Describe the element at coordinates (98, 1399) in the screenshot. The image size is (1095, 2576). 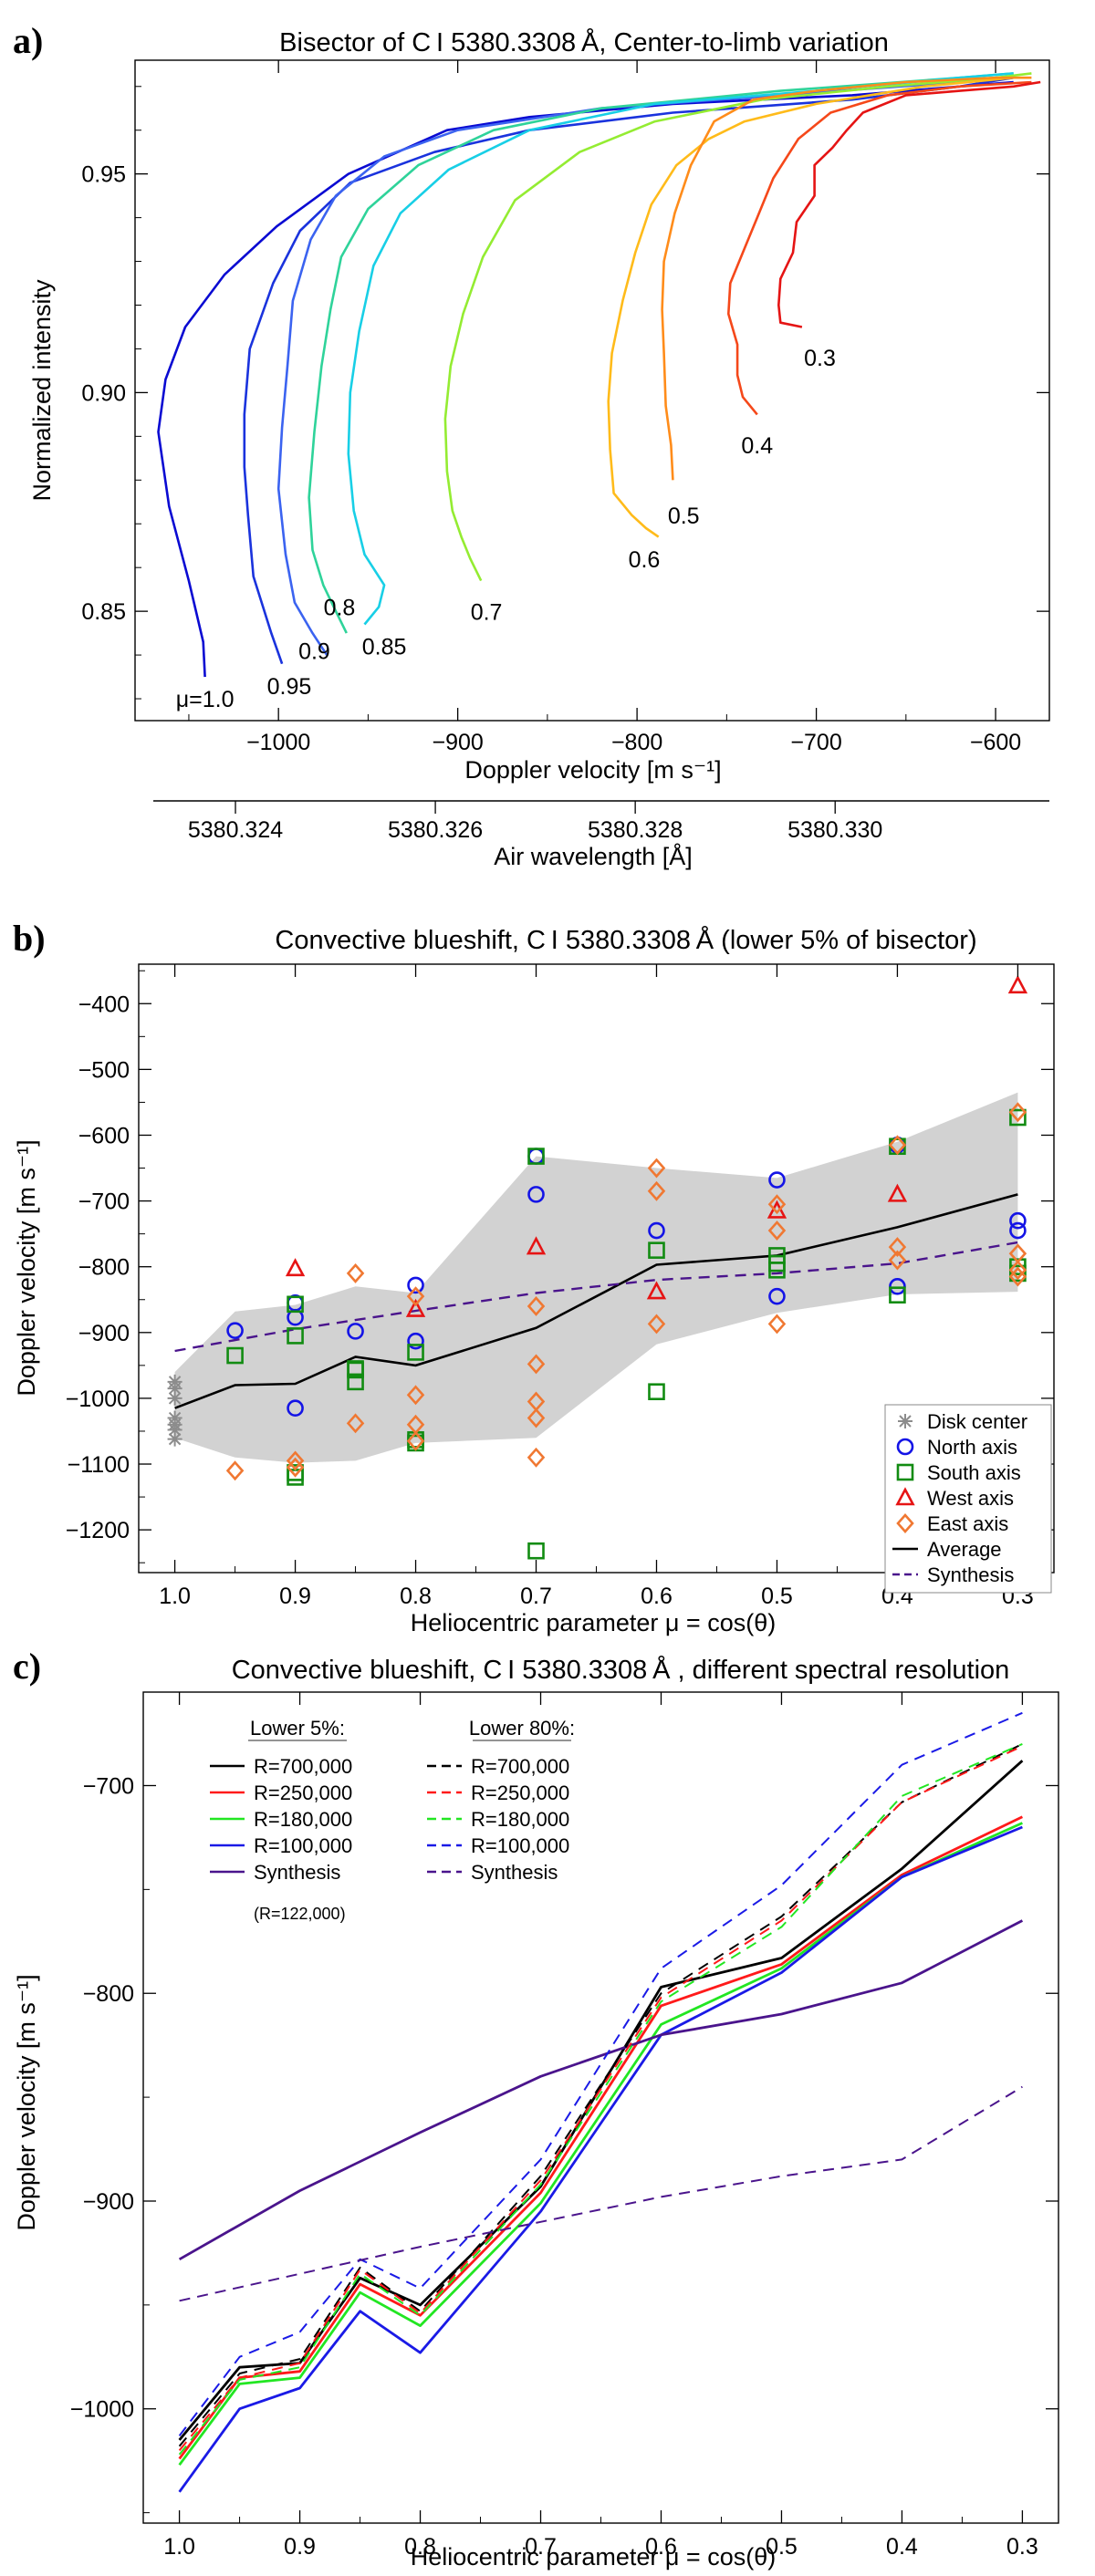
I see `y-tick-label-2: −1000` at that location.